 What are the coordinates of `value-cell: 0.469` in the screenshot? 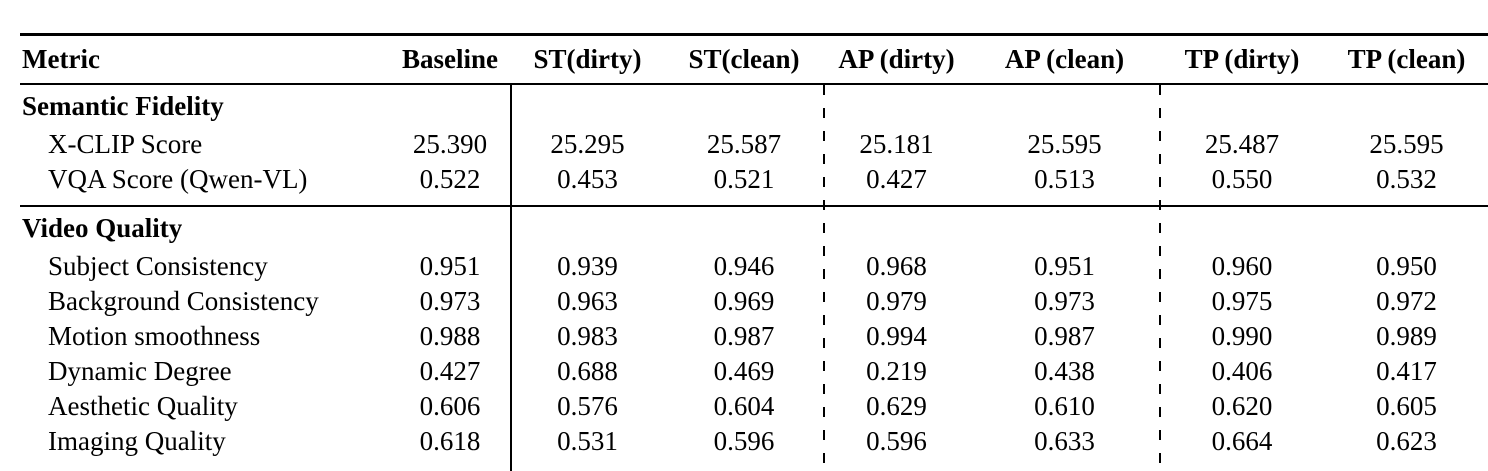 It's located at (744, 371).